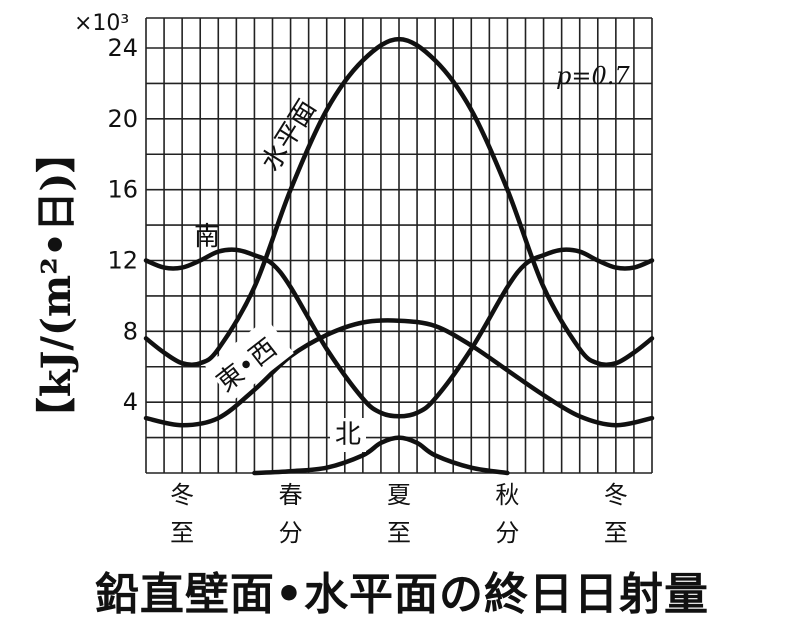  Describe the element at coordinates (56, 285) in the screenshot. I see `y-axis-label: 【kJ/(m²•日)】` at that location.